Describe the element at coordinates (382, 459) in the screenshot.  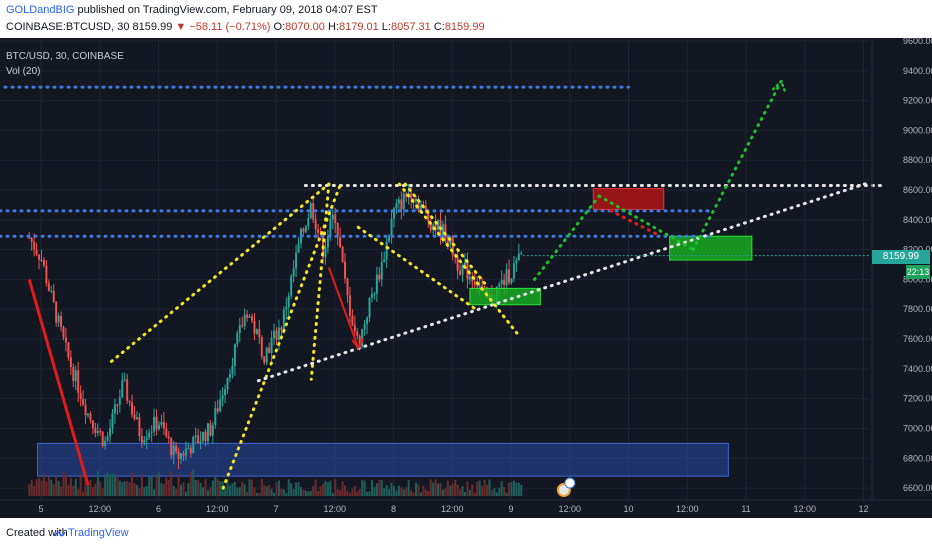
I see `support-zone-box` at that location.